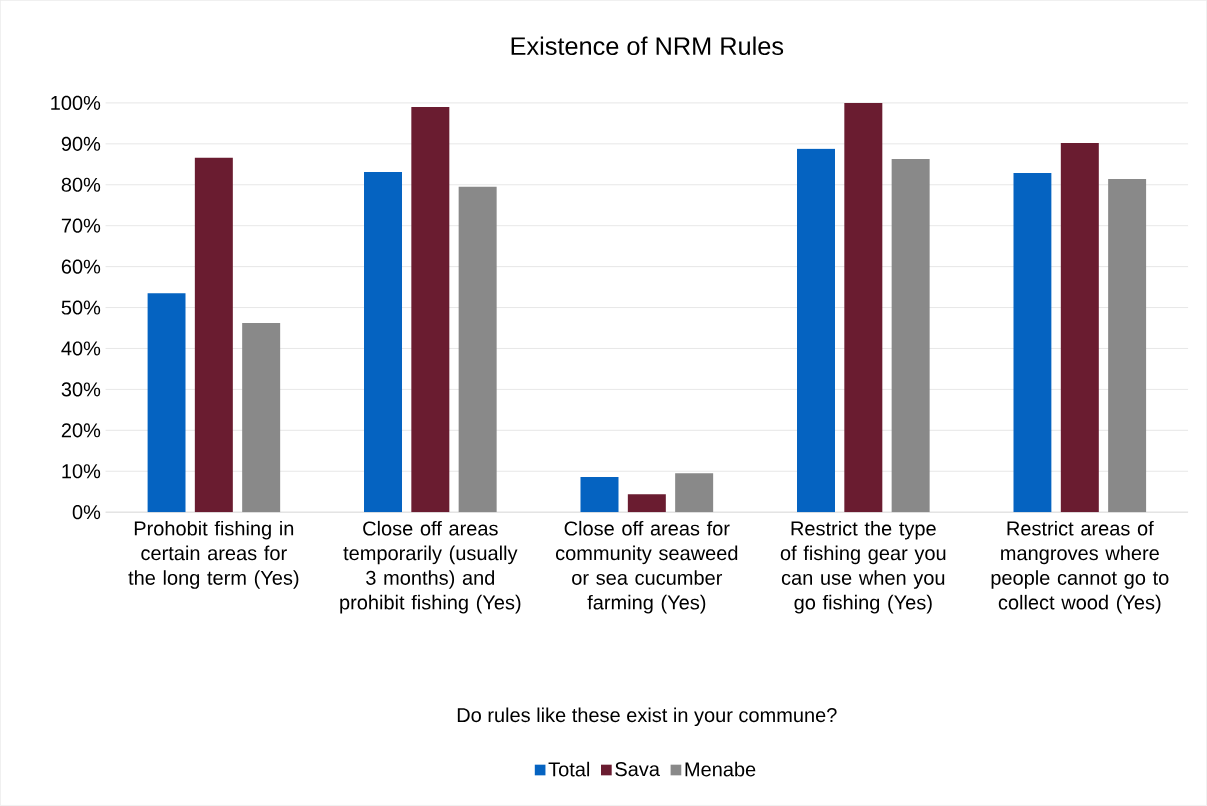  Describe the element at coordinates (569, 769) in the screenshot. I see `legend-label: Total` at that location.